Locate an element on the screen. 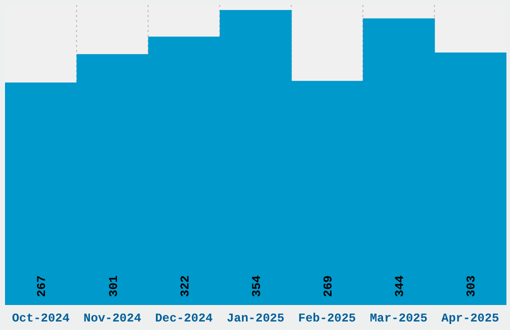 The width and height of the screenshot is (510, 330). data-label: 303 is located at coordinates (471, 286).